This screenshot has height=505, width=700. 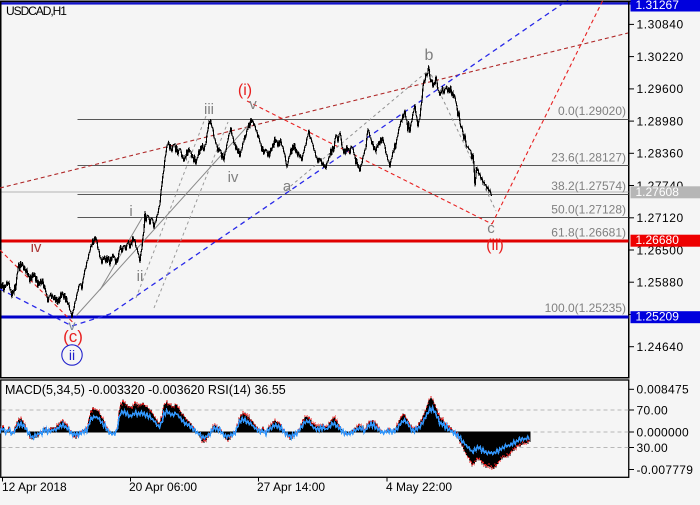 What do you see at coordinates (658, 6) in the screenshot?
I see `svg-text: 1.31267` at bounding box center [658, 6].